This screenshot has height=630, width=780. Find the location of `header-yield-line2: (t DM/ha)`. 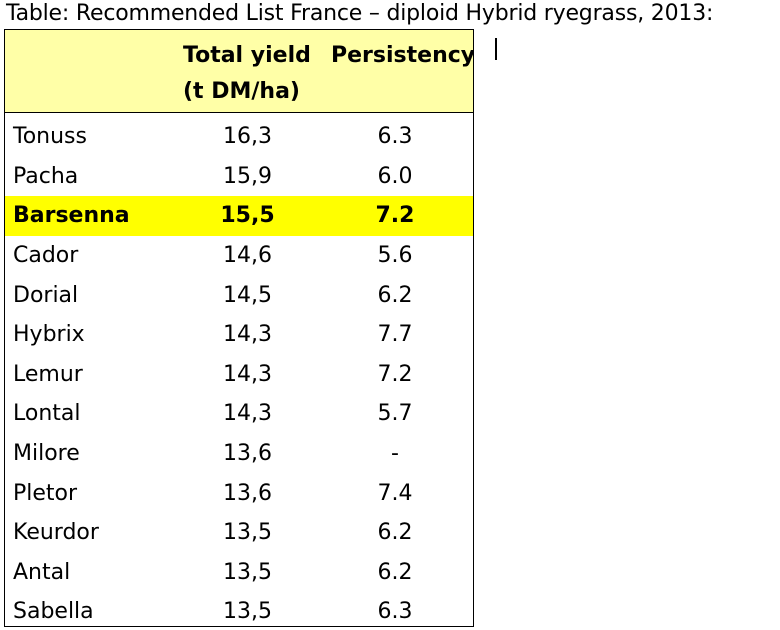

header-yield-line2: (t DM/ha) is located at coordinates (241, 91).